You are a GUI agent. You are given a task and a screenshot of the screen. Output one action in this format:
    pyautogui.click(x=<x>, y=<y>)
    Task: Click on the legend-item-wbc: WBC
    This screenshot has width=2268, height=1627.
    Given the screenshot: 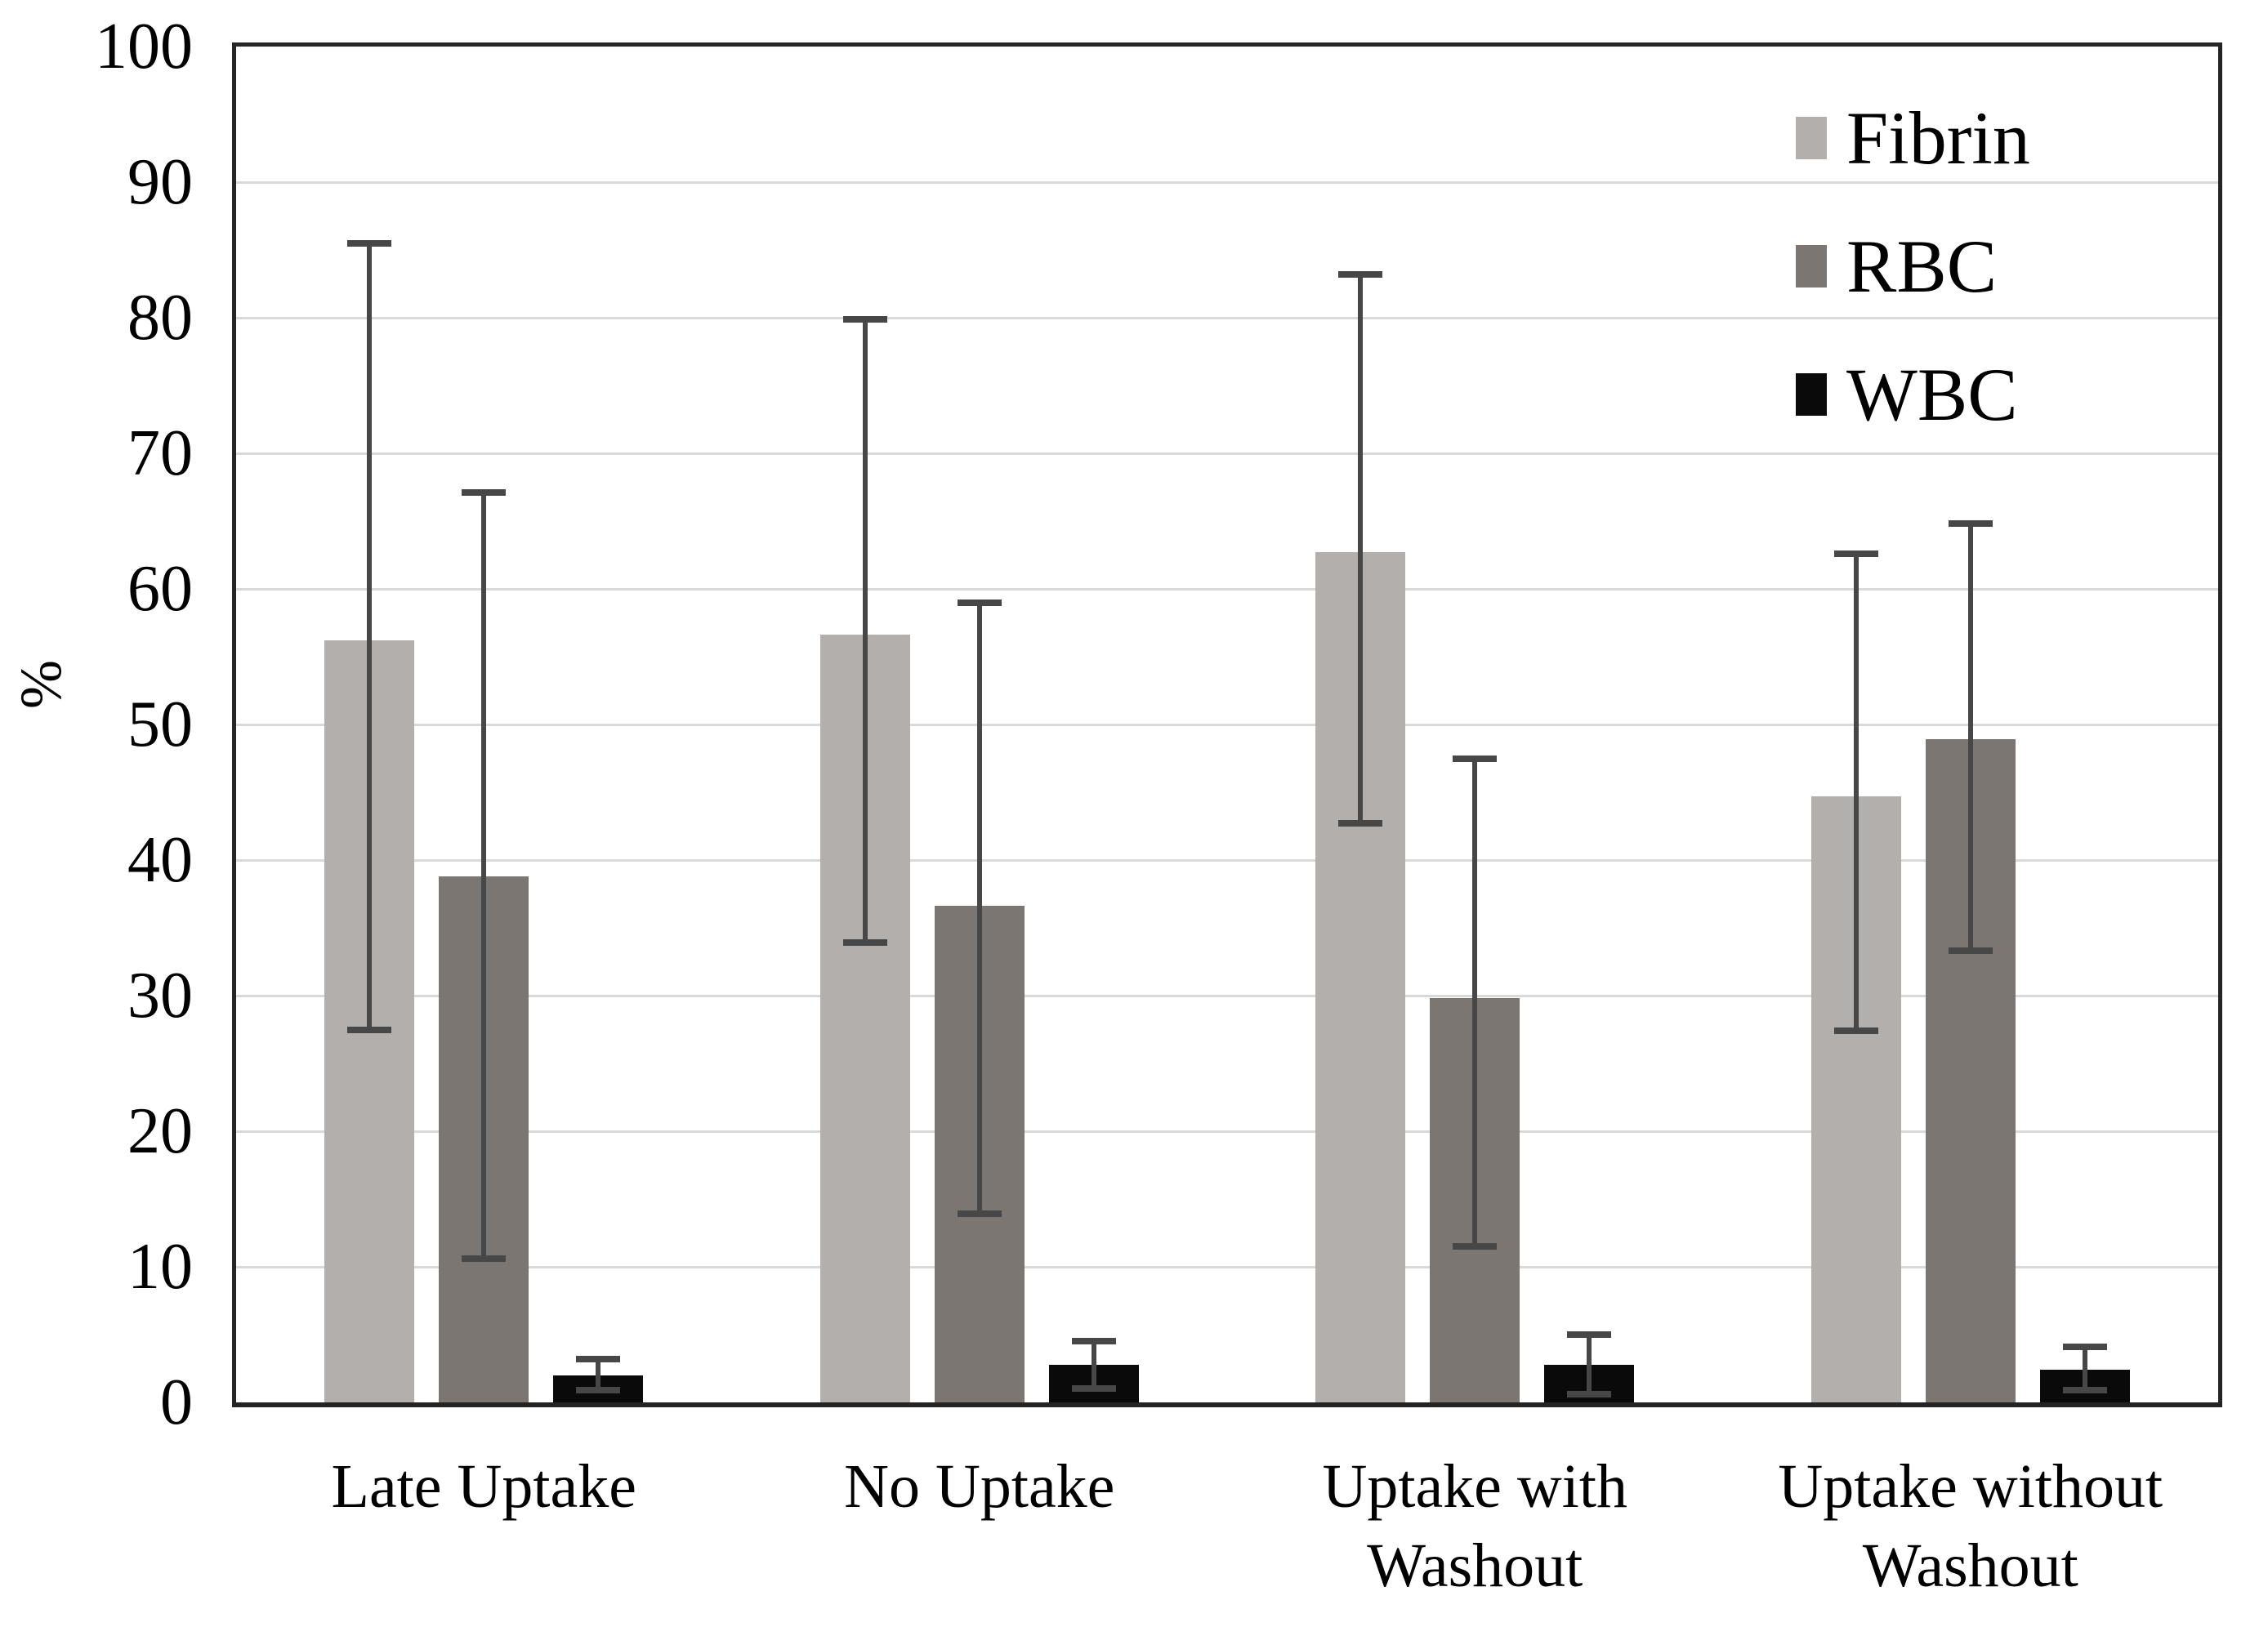 What is the action you would take?
    pyautogui.click(x=1913, y=395)
    